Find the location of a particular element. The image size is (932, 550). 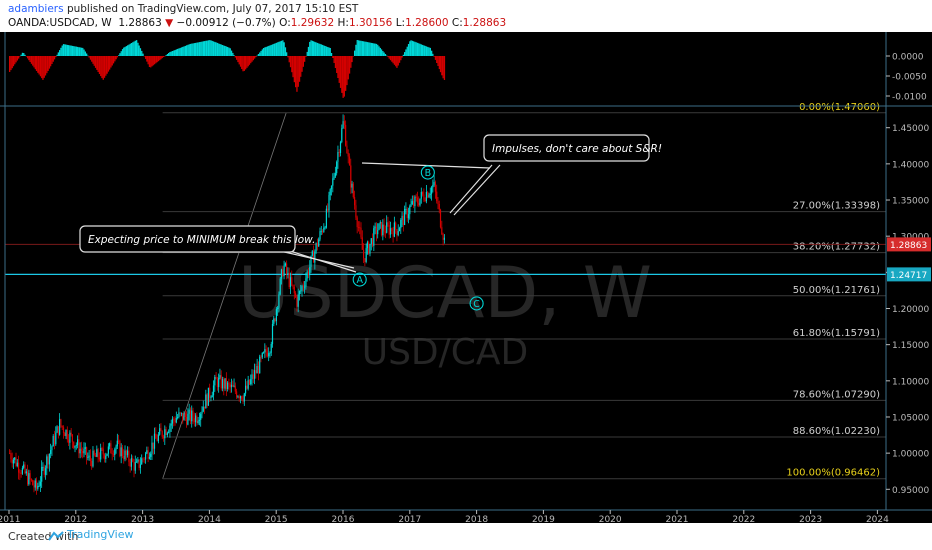

price-tick-label: 1.20000 is located at coordinates (910, 310).